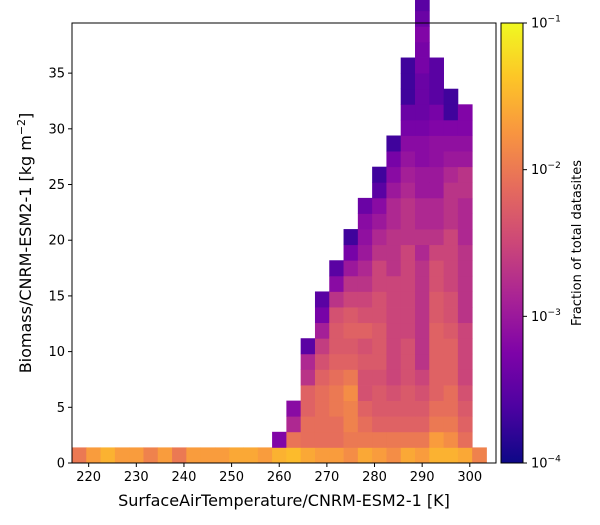  What do you see at coordinates (136, 477) in the screenshot?
I see `x-tick-label: 230` at bounding box center [136, 477].